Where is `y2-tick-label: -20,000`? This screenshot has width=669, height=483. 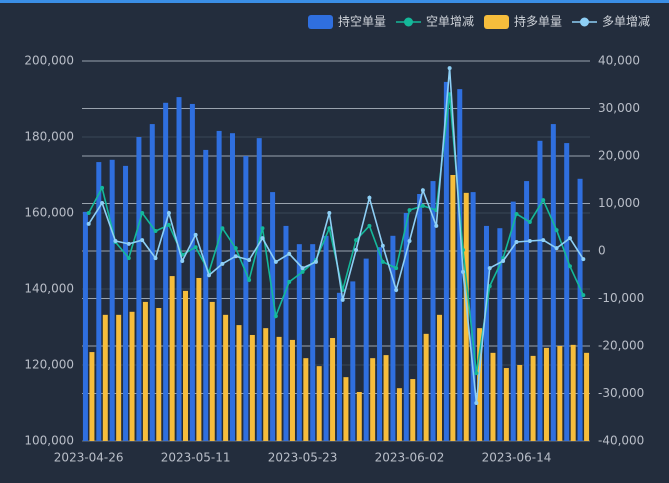 y2-tick-label: -20,000 is located at coordinates (621, 346).